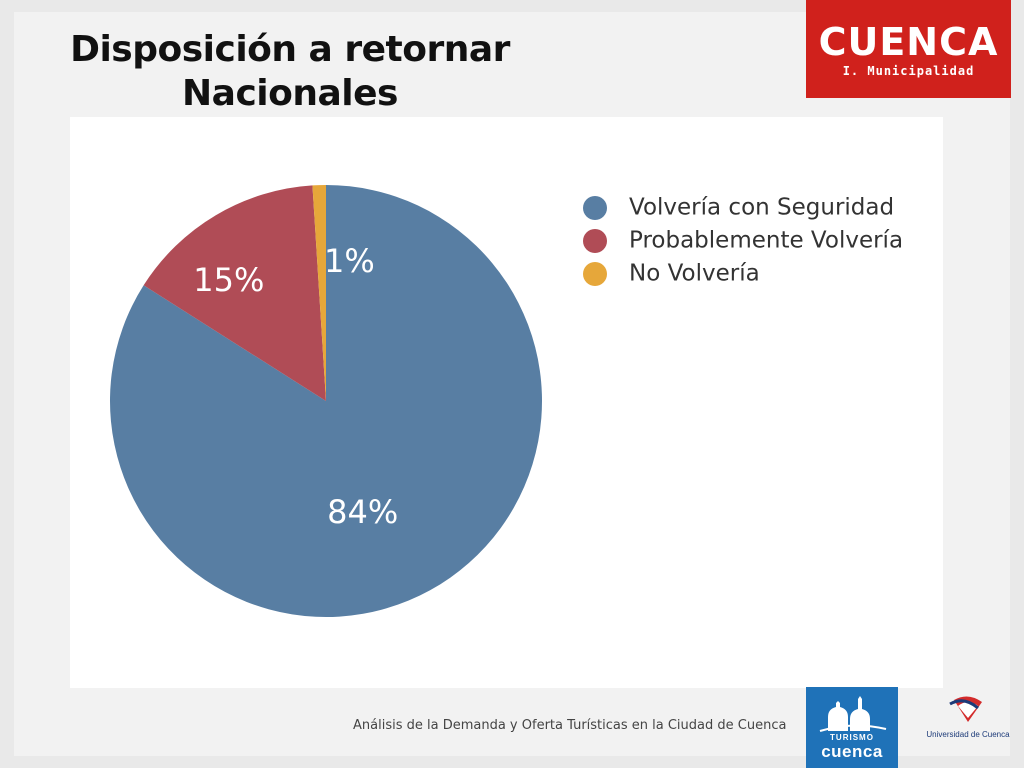  Describe the element at coordinates (349, 261) in the screenshot. I see `slice-label-no-volveria: 1%` at that location.